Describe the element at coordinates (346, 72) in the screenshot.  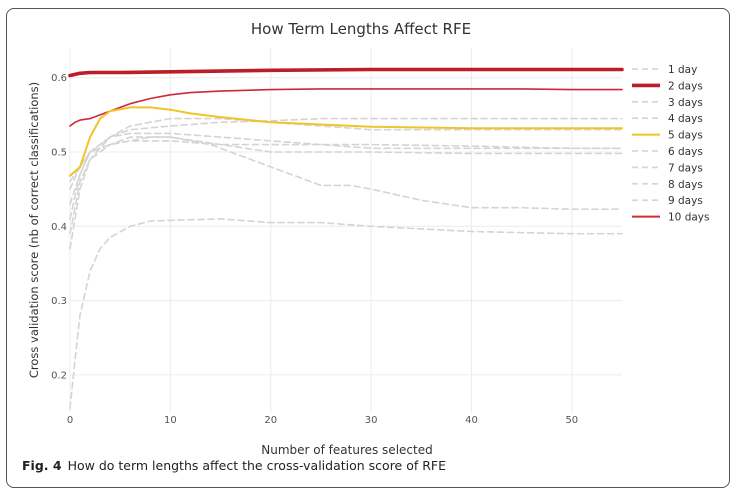
I see `series-line-2-days` at that location.